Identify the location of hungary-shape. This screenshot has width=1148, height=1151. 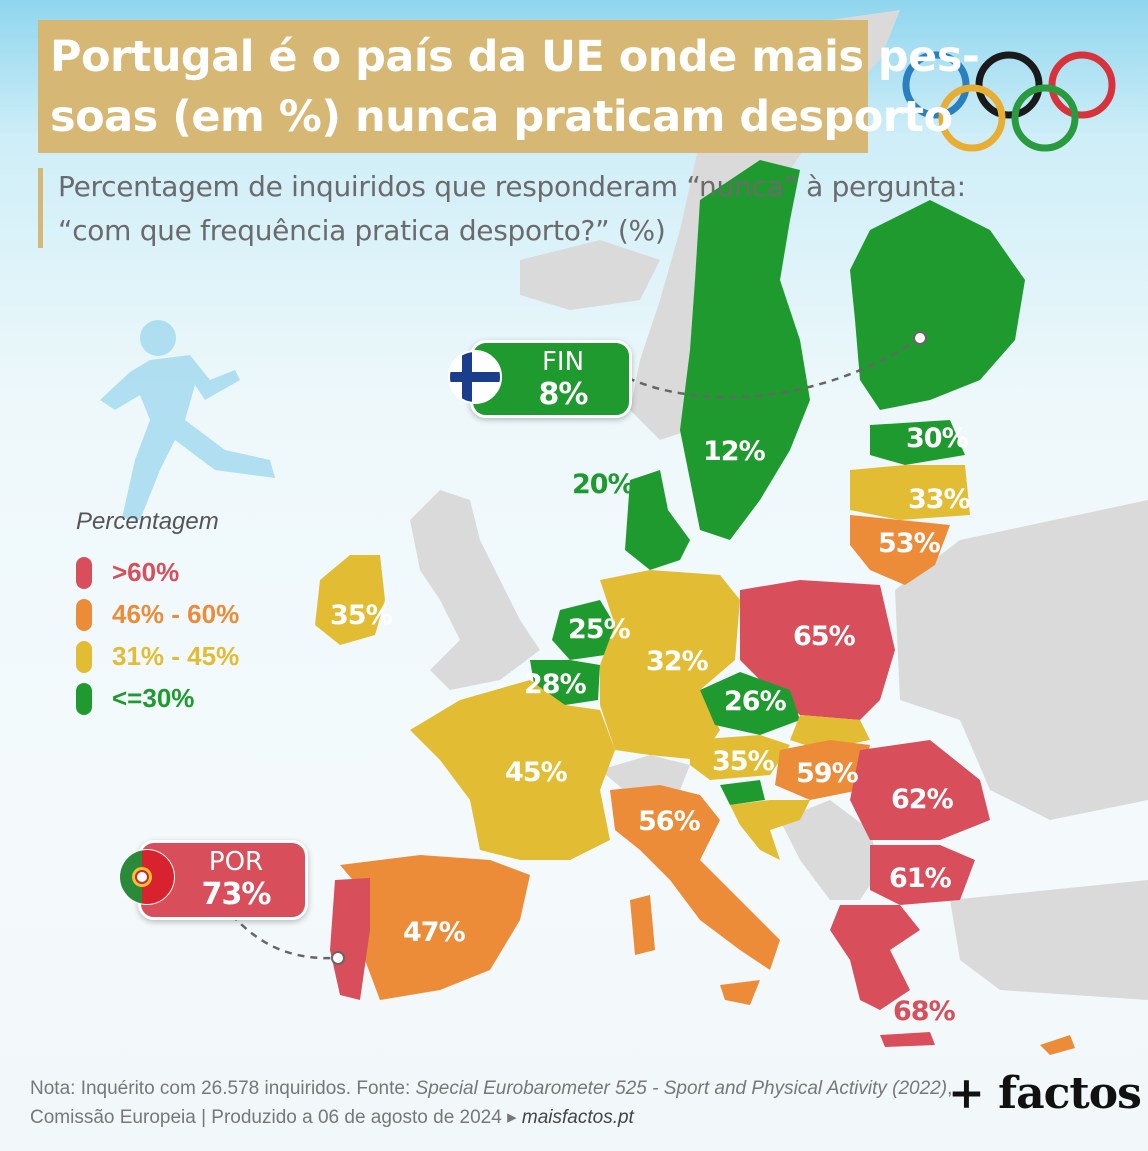
(822, 770).